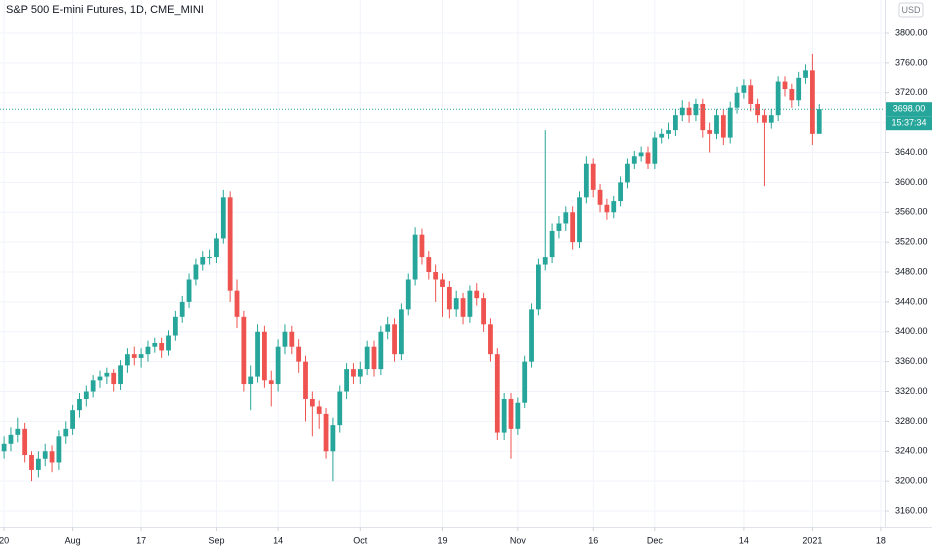 Image resolution: width=932 pixels, height=550 pixels. What do you see at coordinates (360, 540) in the screenshot?
I see `x-tick-label: Oct` at bounding box center [360, 540].